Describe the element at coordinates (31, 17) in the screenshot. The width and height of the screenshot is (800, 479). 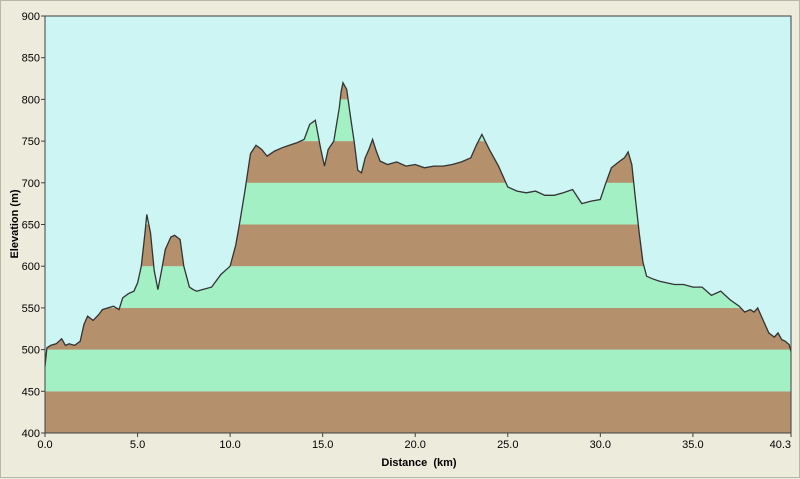
I see `y-tick-label: 900` at that location.